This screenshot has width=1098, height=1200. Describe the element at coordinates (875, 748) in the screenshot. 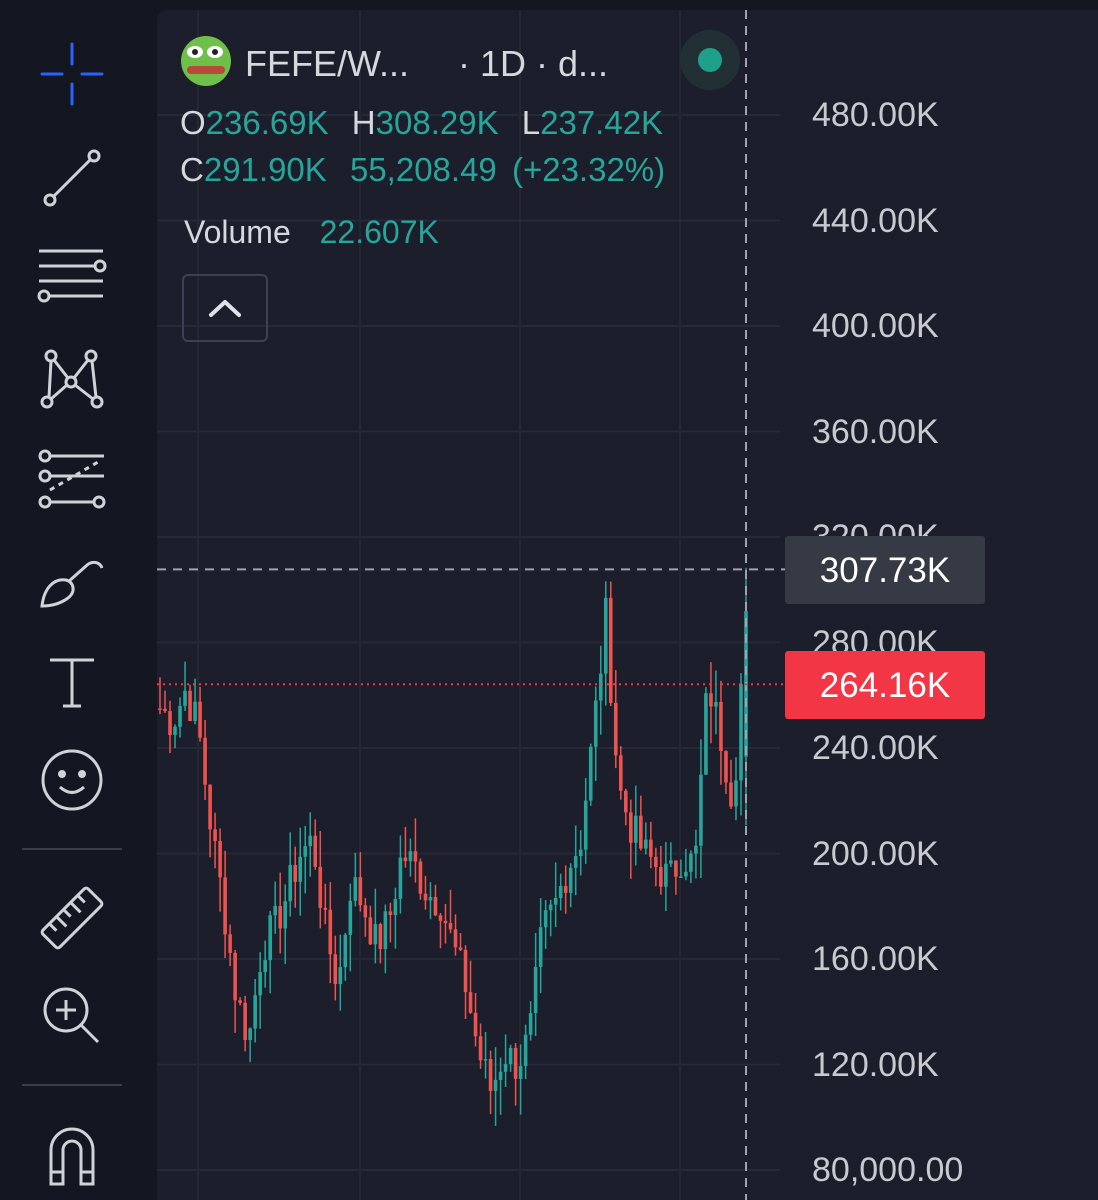

I see `price-tick-label: 240.00K` at that location.